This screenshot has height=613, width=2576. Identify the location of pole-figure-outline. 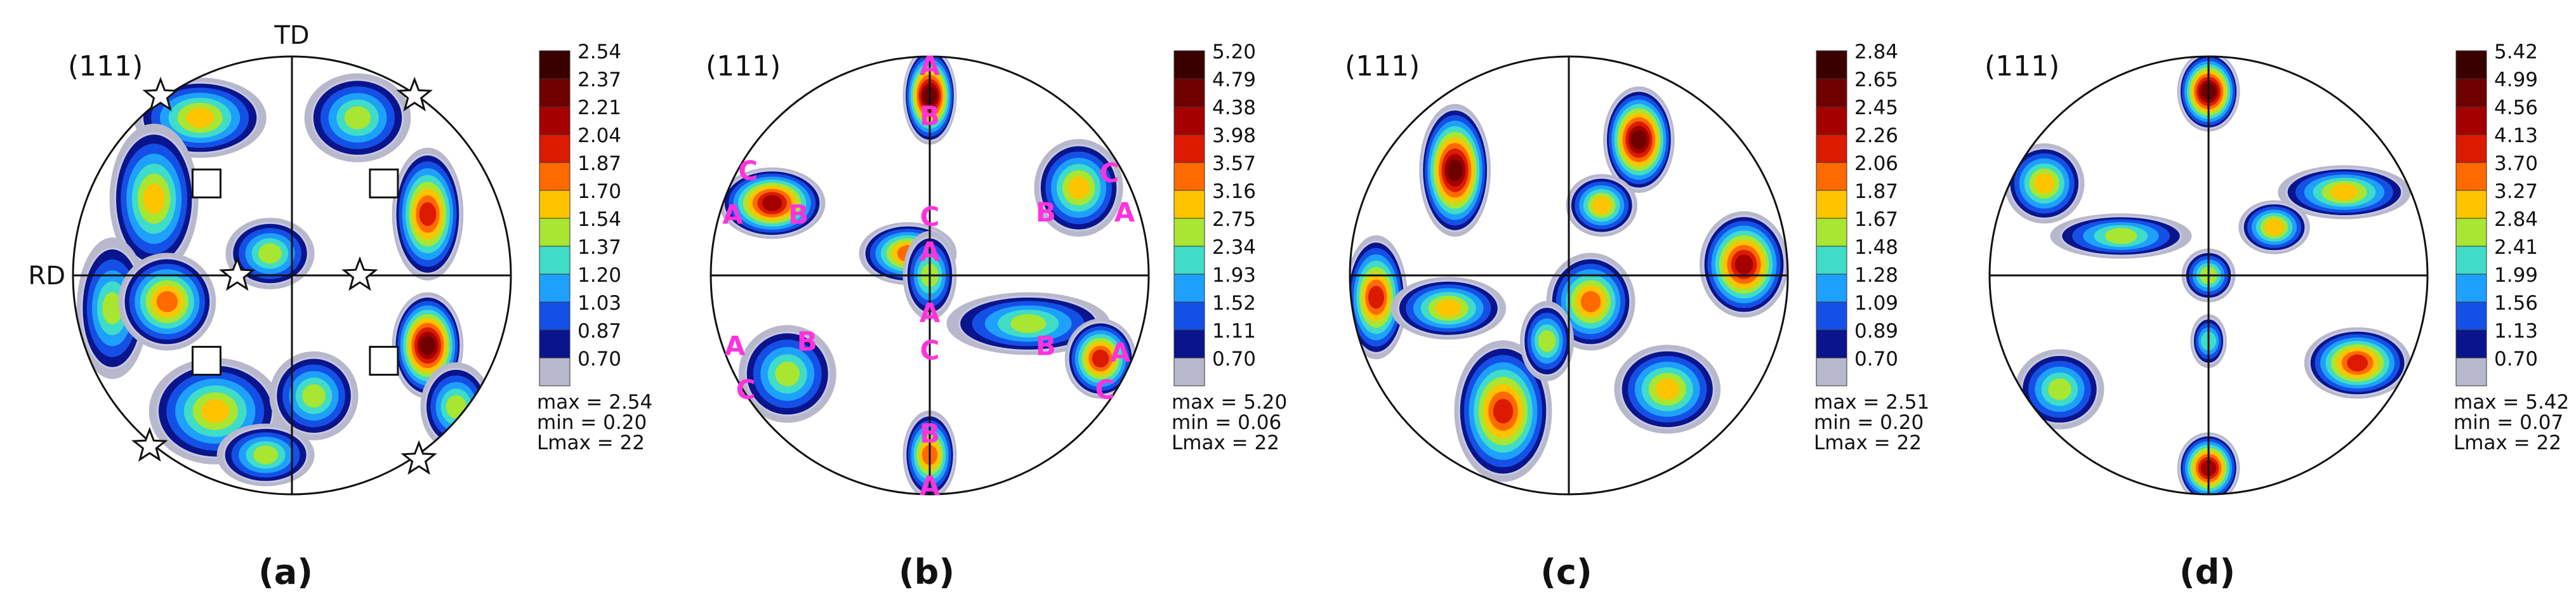
(292, 275).